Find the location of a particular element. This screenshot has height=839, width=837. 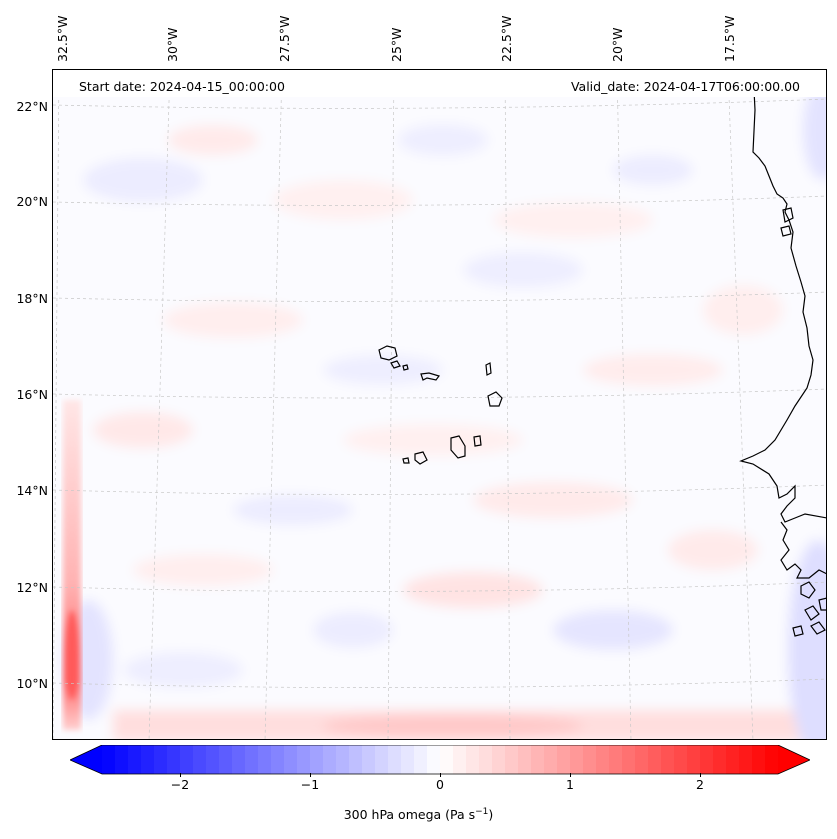

lat-label-22n: 22°N is located at coordinates (32, 106).